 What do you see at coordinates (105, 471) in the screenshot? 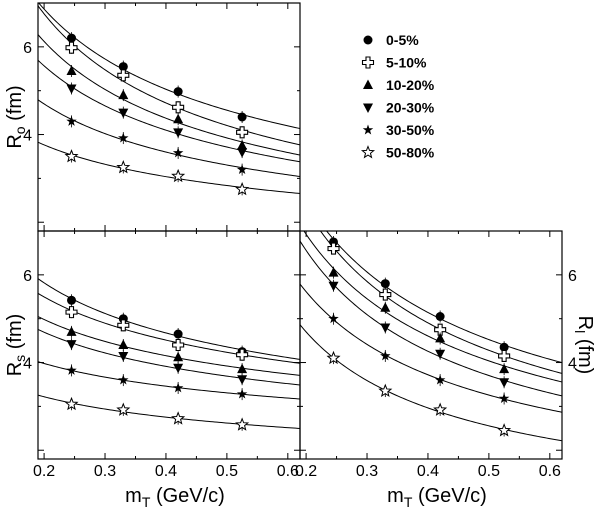
I see `x-tick-label: 0.3` at bounding box center [105, 471].